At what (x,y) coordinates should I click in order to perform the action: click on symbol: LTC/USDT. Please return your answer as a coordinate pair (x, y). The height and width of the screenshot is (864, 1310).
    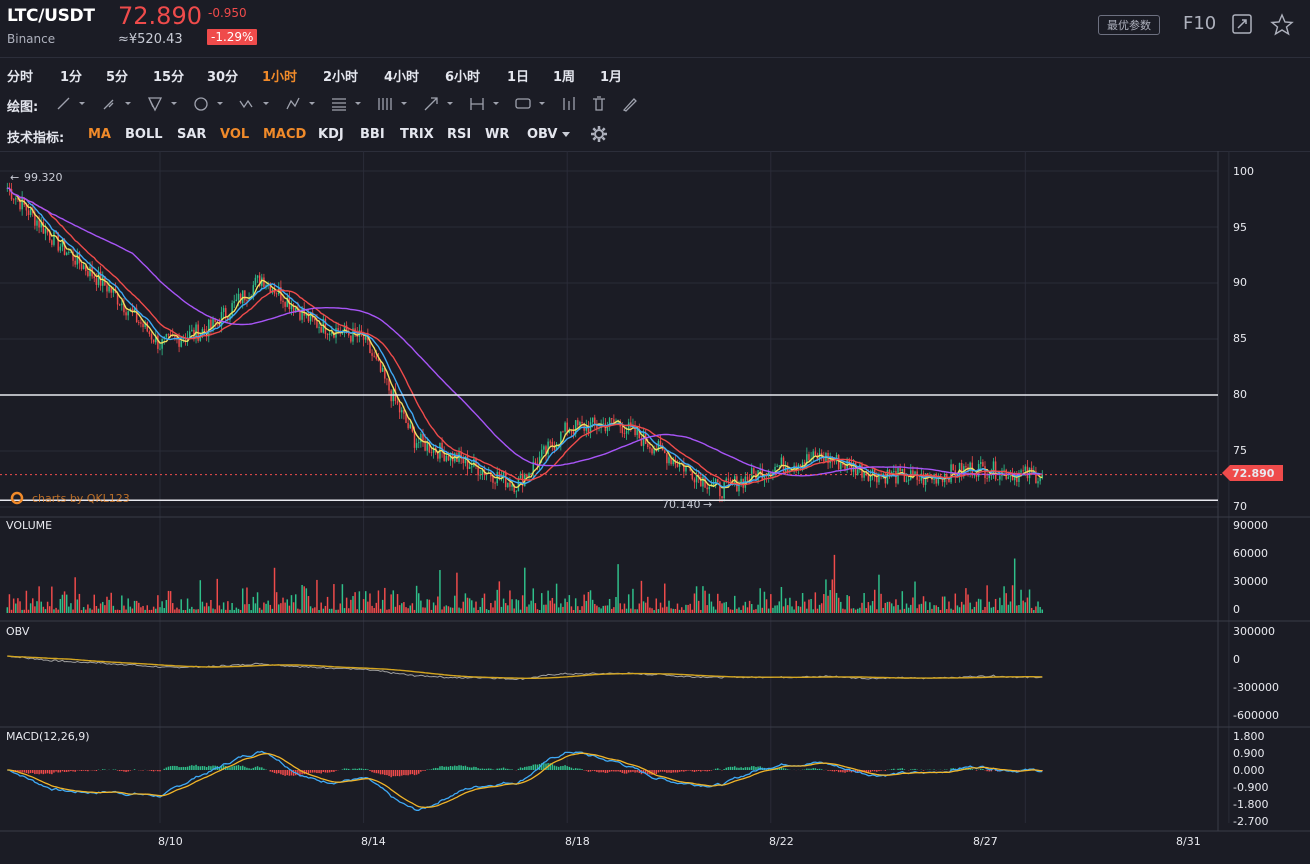
    Looking at the image, I should click on (51, 16).